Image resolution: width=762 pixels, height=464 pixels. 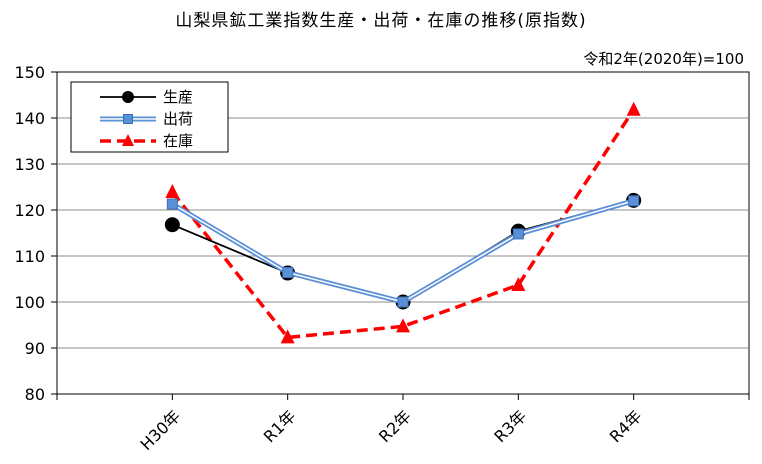 What do you see at coordinates (29, 302) in the screenshot?
I see `y-tick-label: 100` at bounding box center [29, 302].